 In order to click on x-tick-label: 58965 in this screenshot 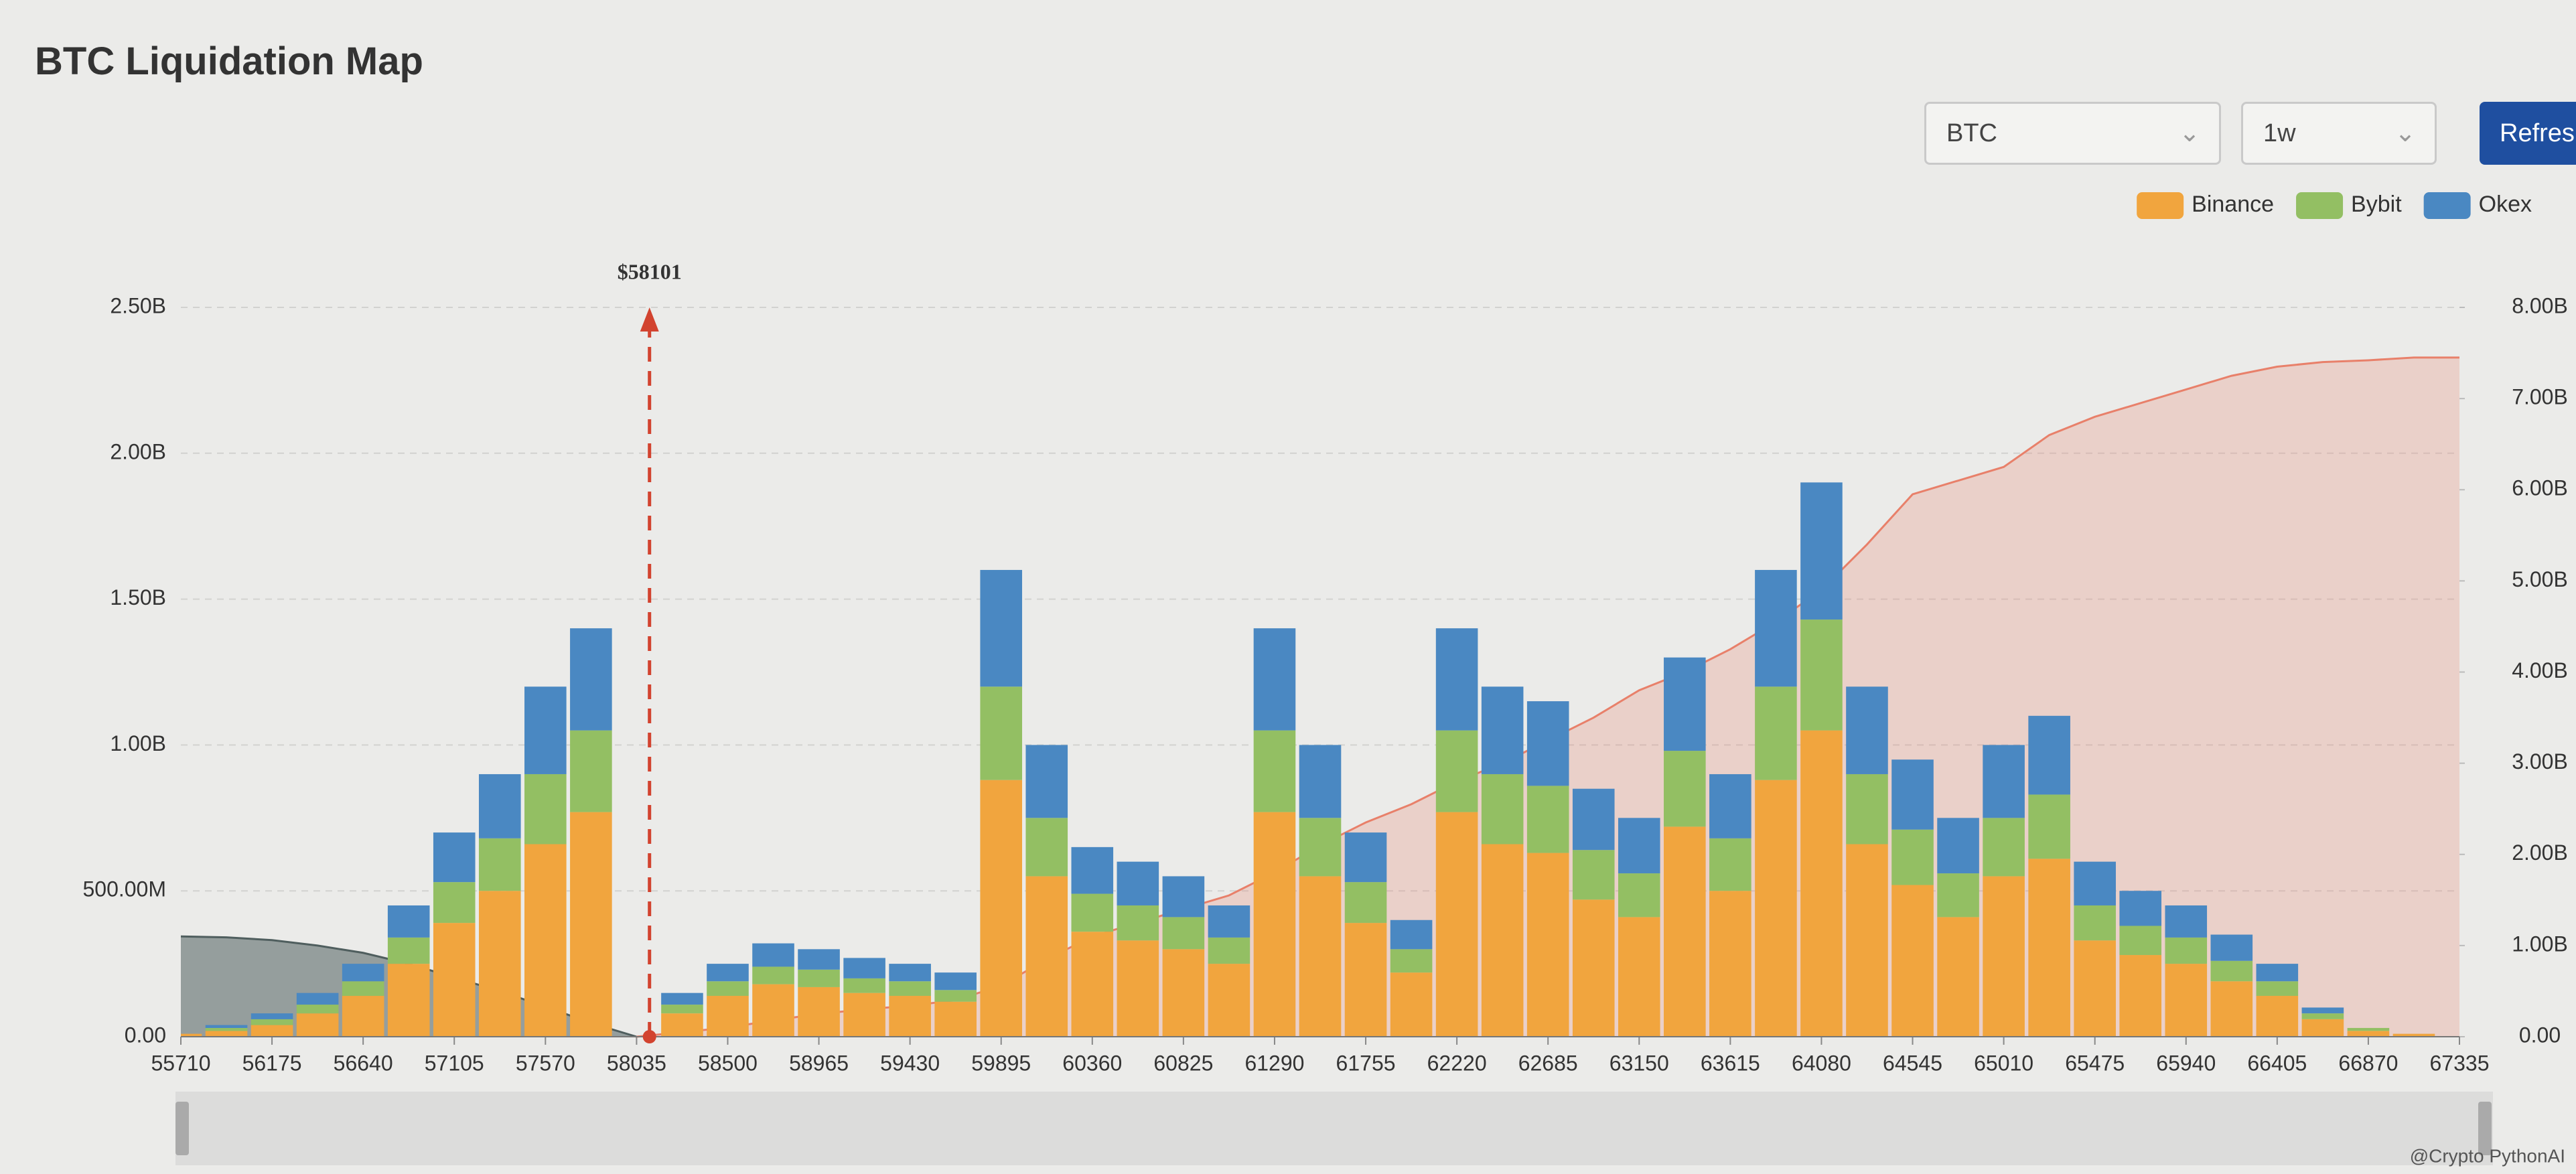, I will do `click(819, 1063)`.